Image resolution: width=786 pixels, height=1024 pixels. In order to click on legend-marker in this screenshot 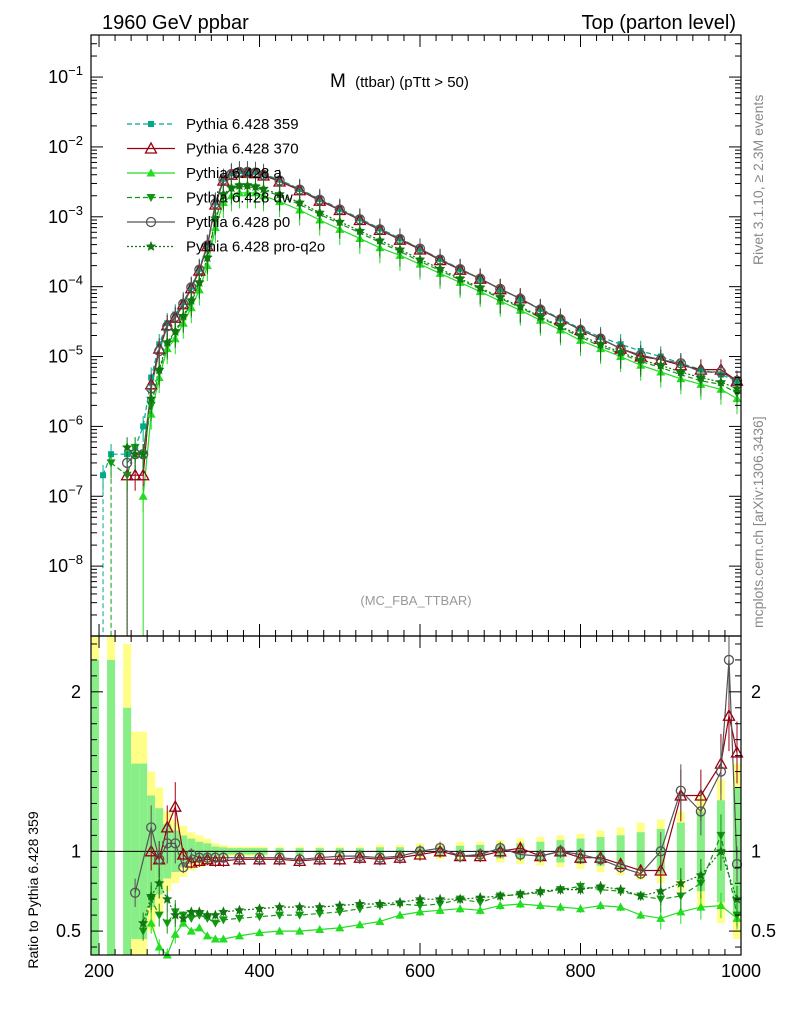, I will do `click(151, 147)`.